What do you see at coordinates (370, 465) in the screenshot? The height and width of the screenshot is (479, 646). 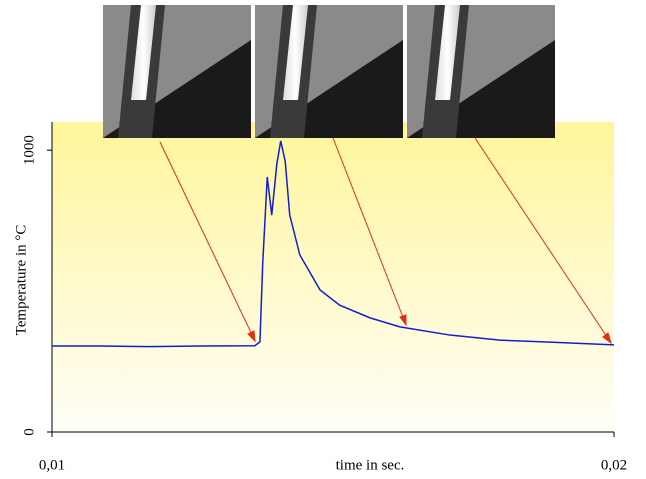 I see `x-axis-label: time in sec.` at bounding box center [370, 465].